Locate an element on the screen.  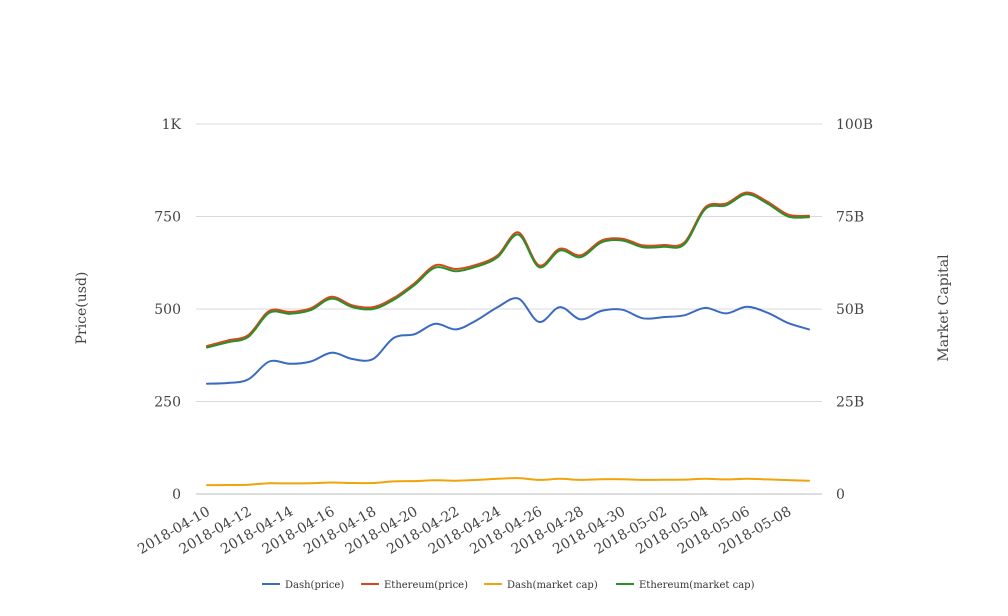
legend-item-dash-price: Dash(price) is located at coordinates (303, 585).